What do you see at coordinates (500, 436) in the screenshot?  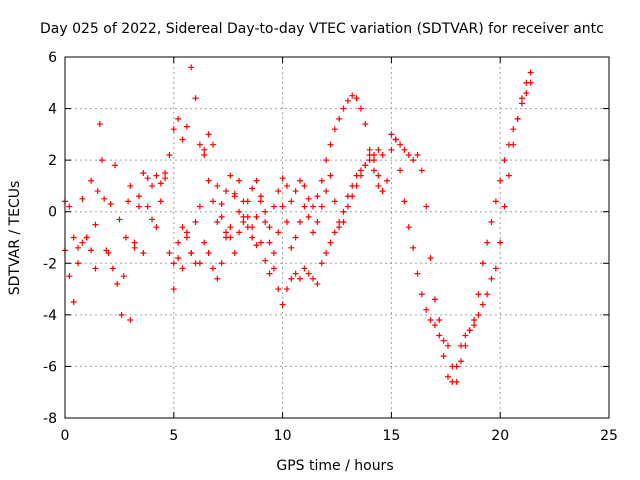 I see `x-tick-label: 20` at bounding box center [500, 436].